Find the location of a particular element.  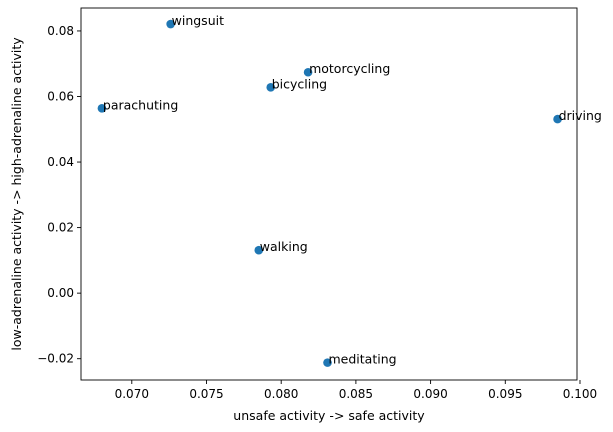

x-tick-label: 0.100 is located at coordinates (580, 394).